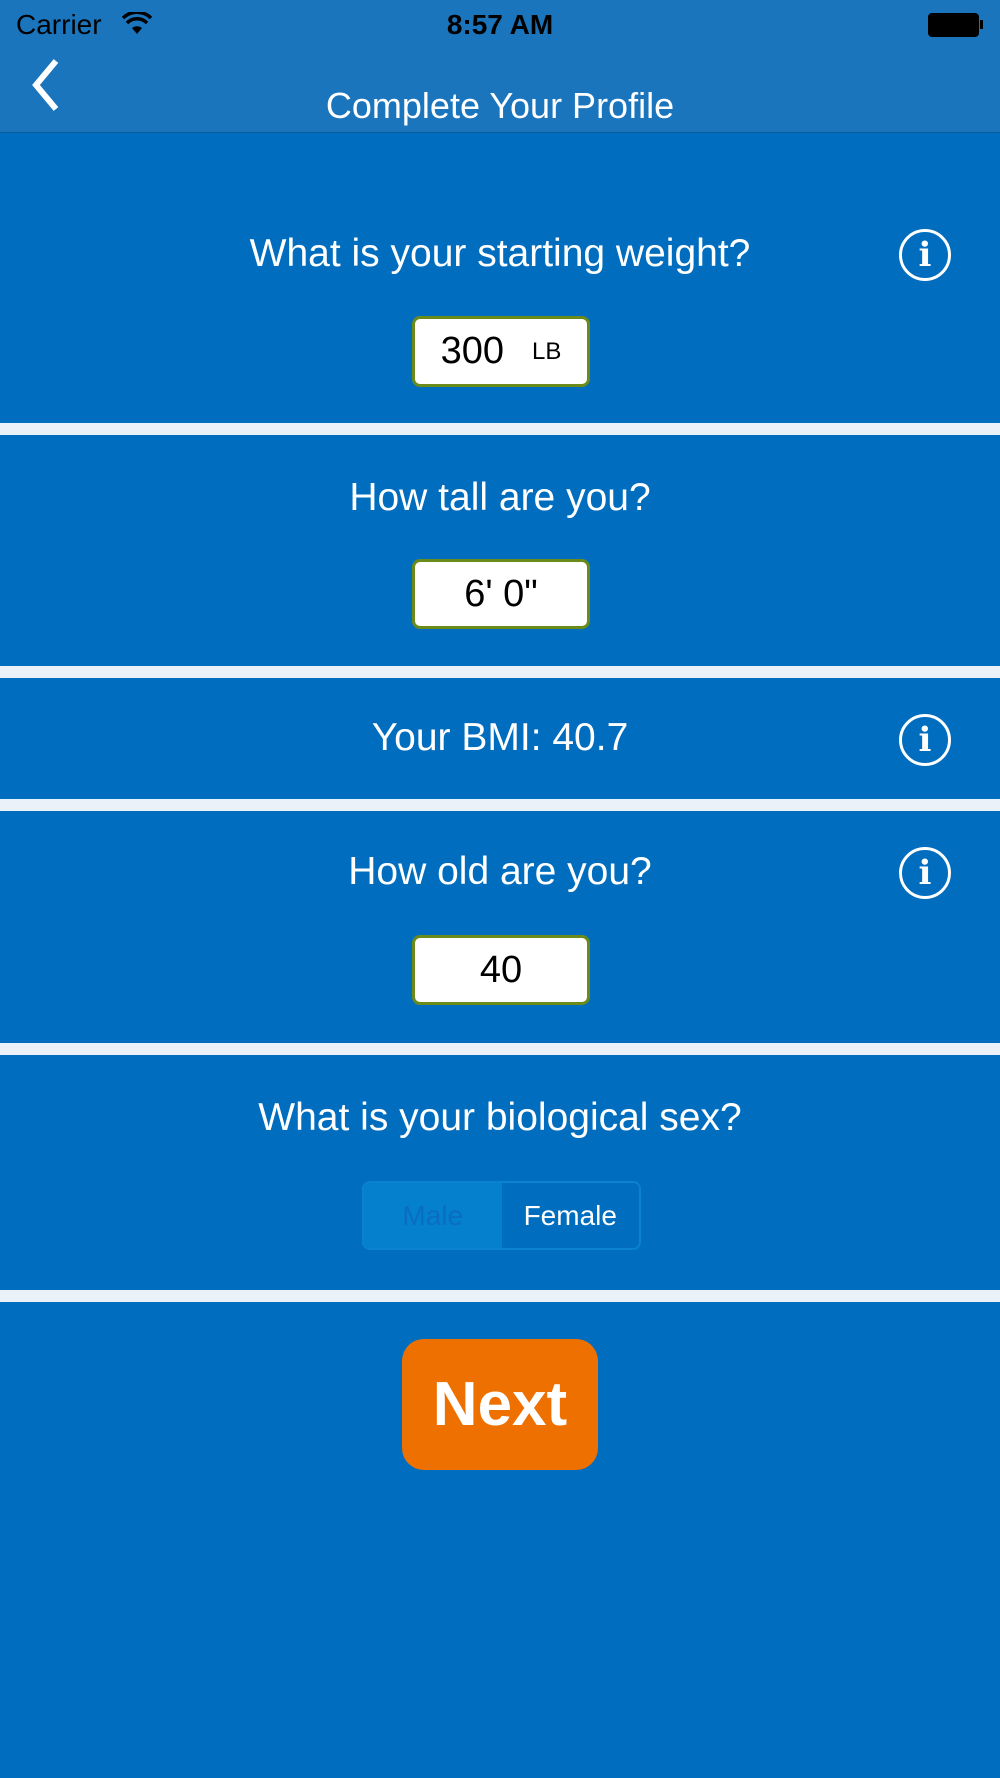  I want to click on height-field: 6' 0", so click(501, 594).